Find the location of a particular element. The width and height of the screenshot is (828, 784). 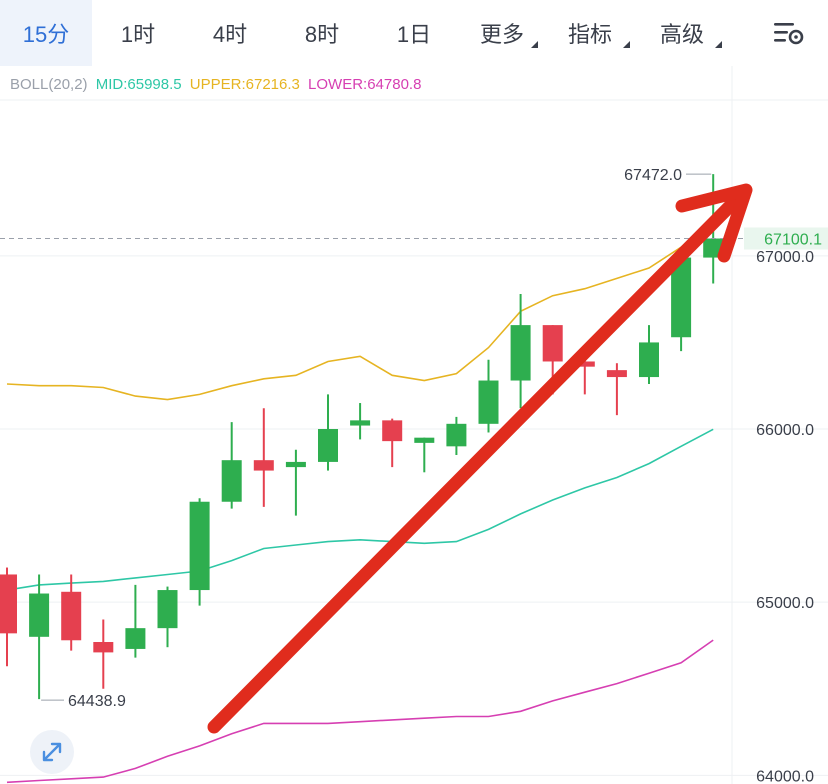

tab-label: 更多 is located at coordinates (501, 34).